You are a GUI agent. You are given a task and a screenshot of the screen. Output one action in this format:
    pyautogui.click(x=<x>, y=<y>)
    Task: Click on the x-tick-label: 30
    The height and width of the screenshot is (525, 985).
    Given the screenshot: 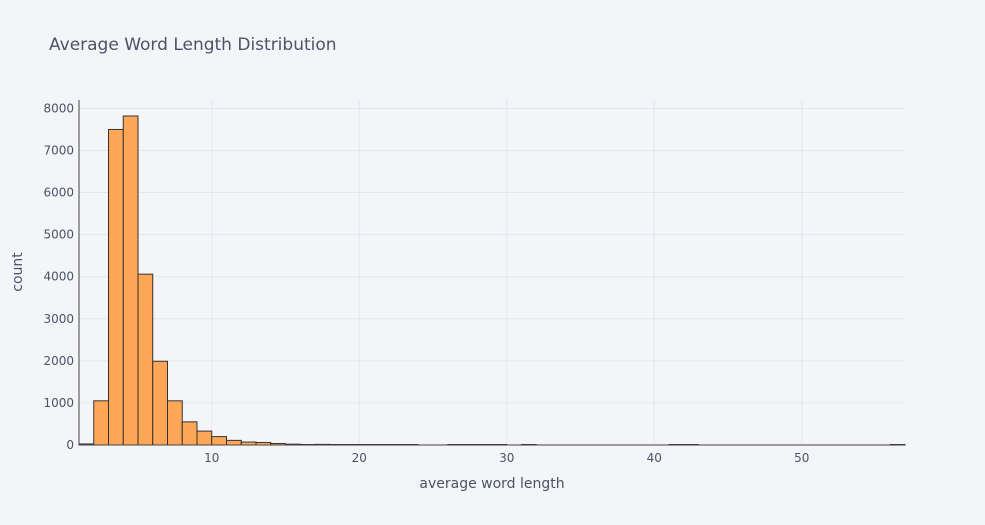 What is the action you would take?
    pyautogui.click(x=506, y=458)
    